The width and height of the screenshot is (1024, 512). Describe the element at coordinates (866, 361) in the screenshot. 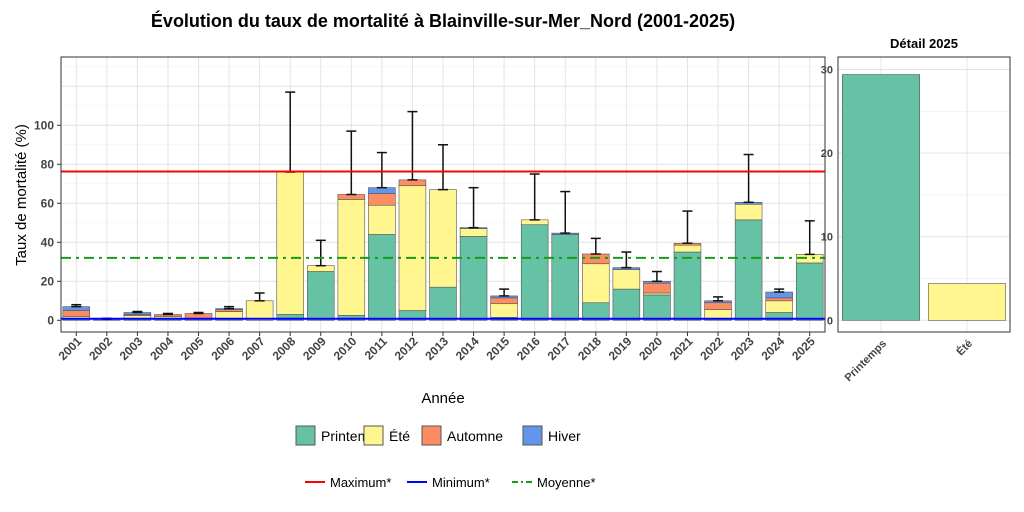

I see `detail-x-tick-label: Printemps` at that location.